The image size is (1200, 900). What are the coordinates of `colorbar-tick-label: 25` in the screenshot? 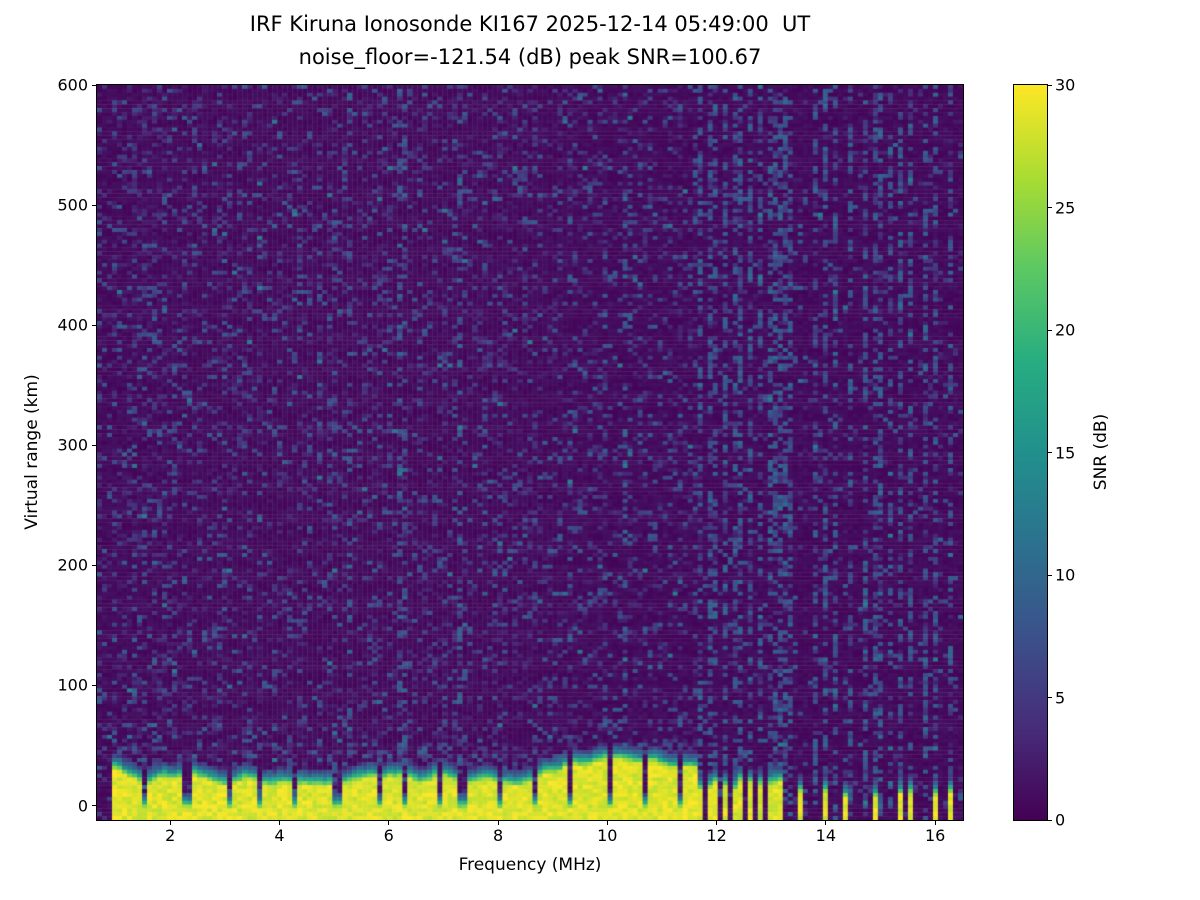 It's located at (1065, 207).